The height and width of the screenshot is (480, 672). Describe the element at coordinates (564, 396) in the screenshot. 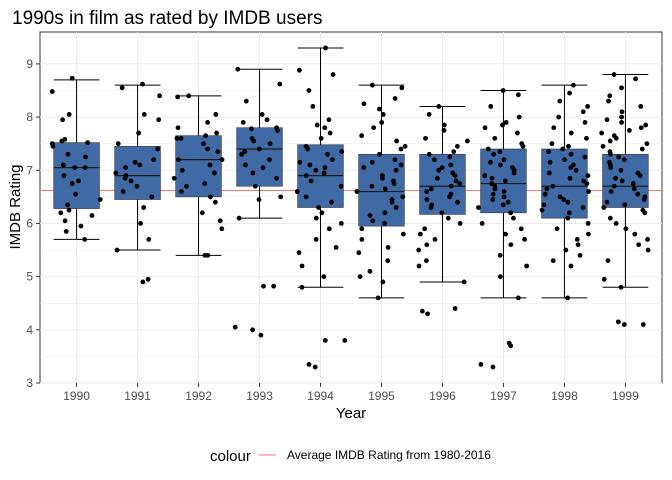

I see `x-tick-label: 1998` at that location.